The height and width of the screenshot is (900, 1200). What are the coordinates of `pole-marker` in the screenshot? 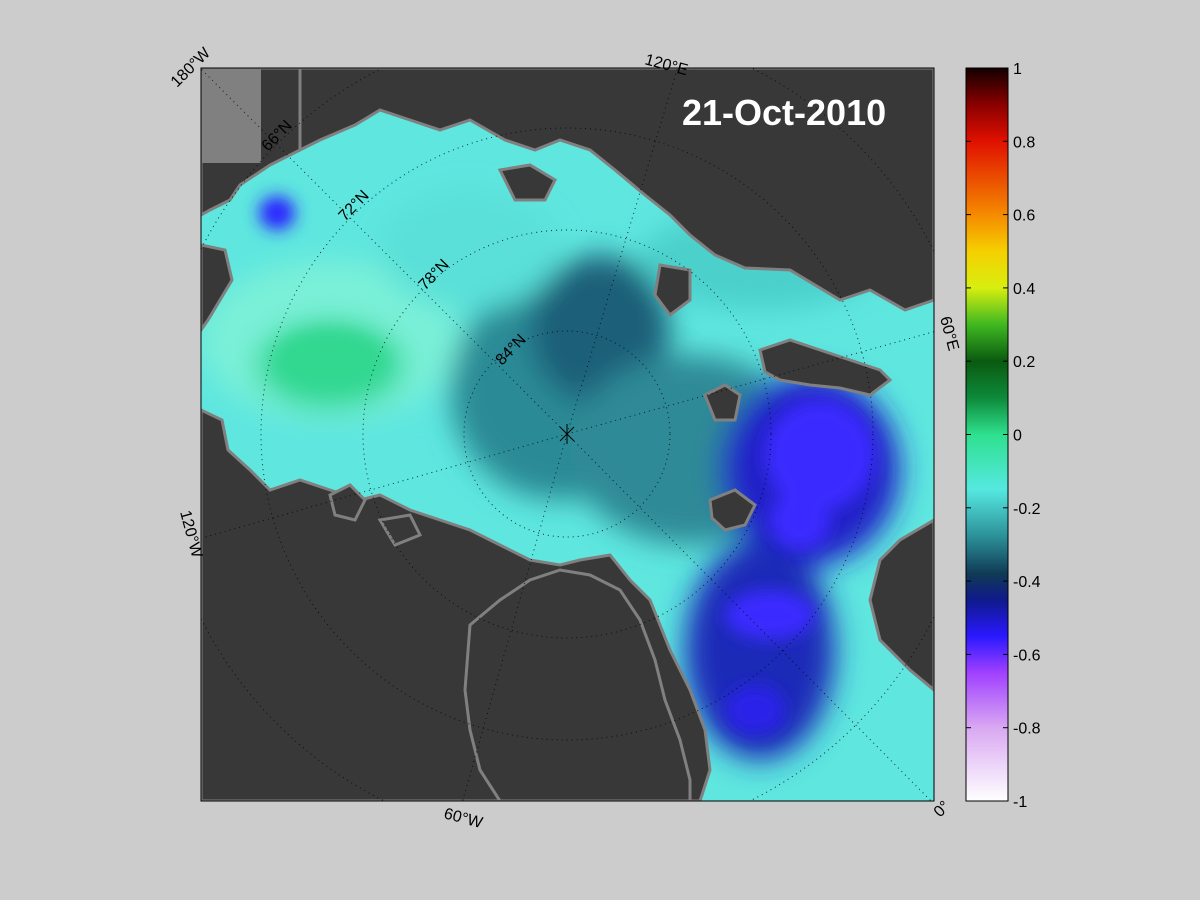 It's located at (567, 434).